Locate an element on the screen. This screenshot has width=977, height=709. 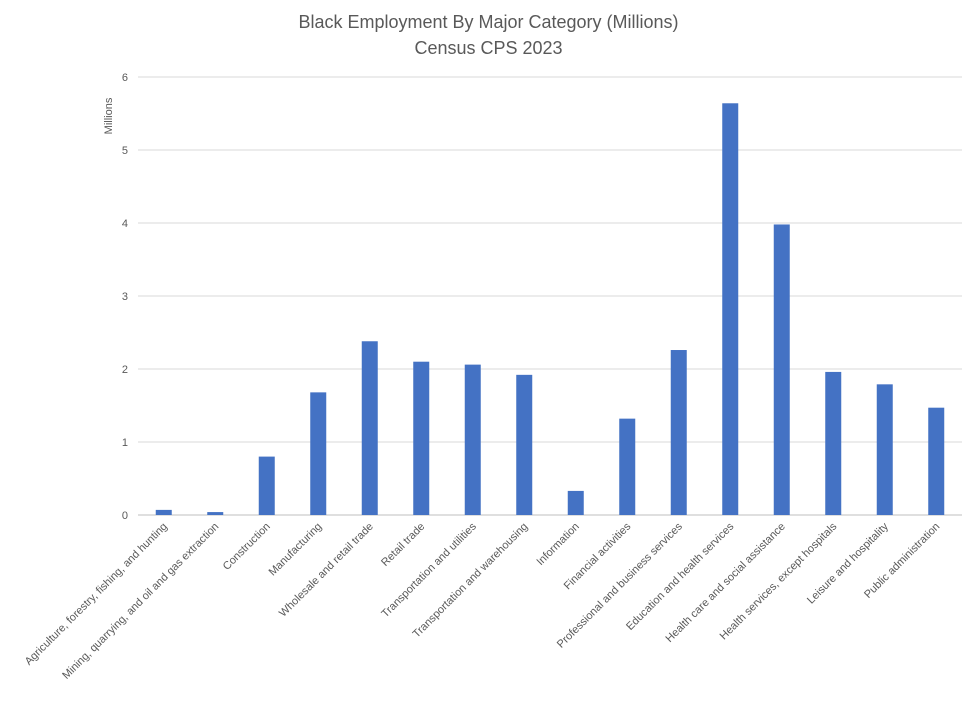
y-tick-label: 4 is located at coordinates (125, 224).